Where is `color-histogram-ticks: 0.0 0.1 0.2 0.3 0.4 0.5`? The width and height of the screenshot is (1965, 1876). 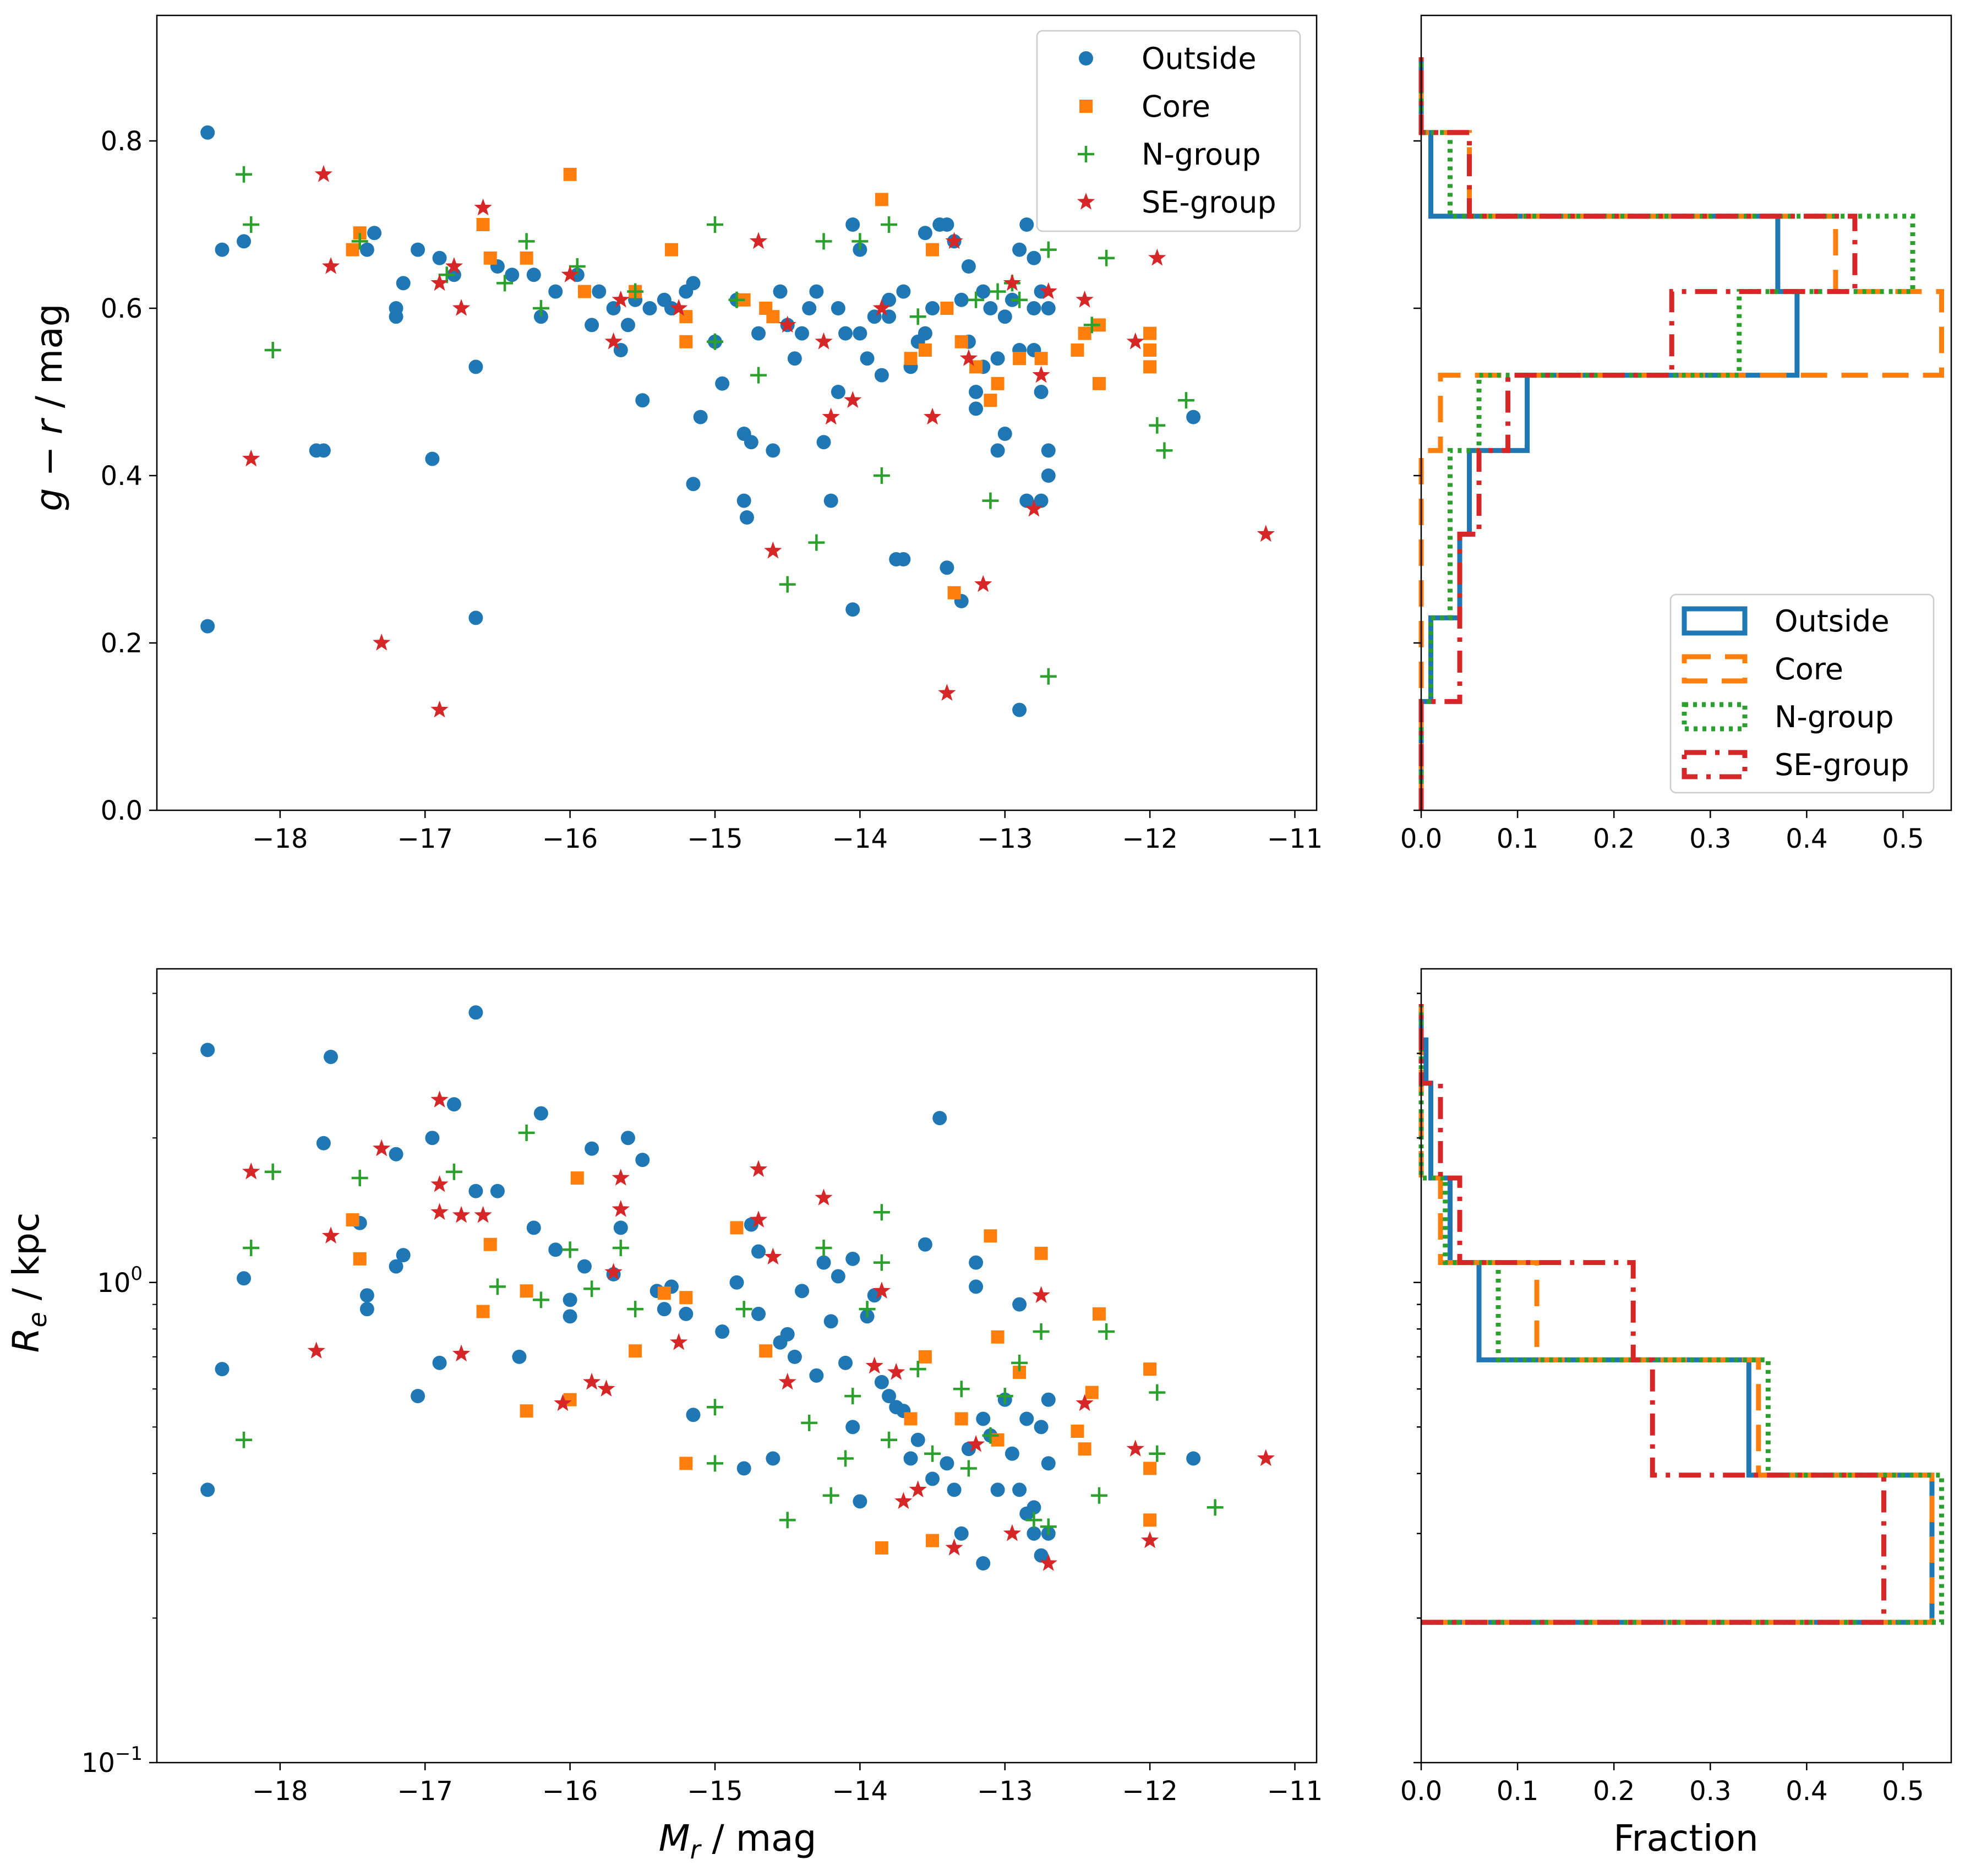
color-histogram-ticks: 0.0 0.1 0.2 0.3 0.4 0.5 is located at coordinates (1662, 497).